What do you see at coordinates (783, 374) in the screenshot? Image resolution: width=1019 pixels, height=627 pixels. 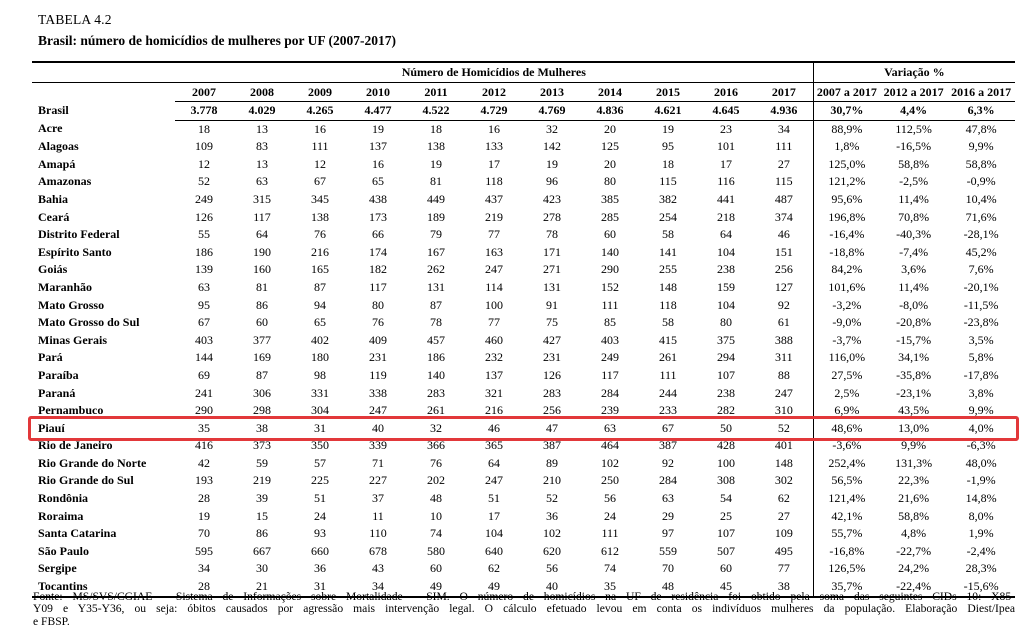 I see `value-cell: 88` at bounding box center [783, 374].